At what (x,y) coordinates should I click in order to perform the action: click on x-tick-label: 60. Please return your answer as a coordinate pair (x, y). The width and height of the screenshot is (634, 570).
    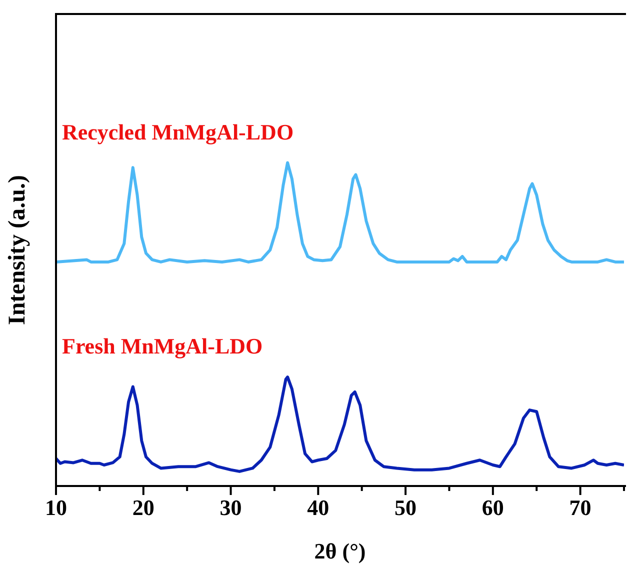
    Looking at the image, I should click on (493, 507).